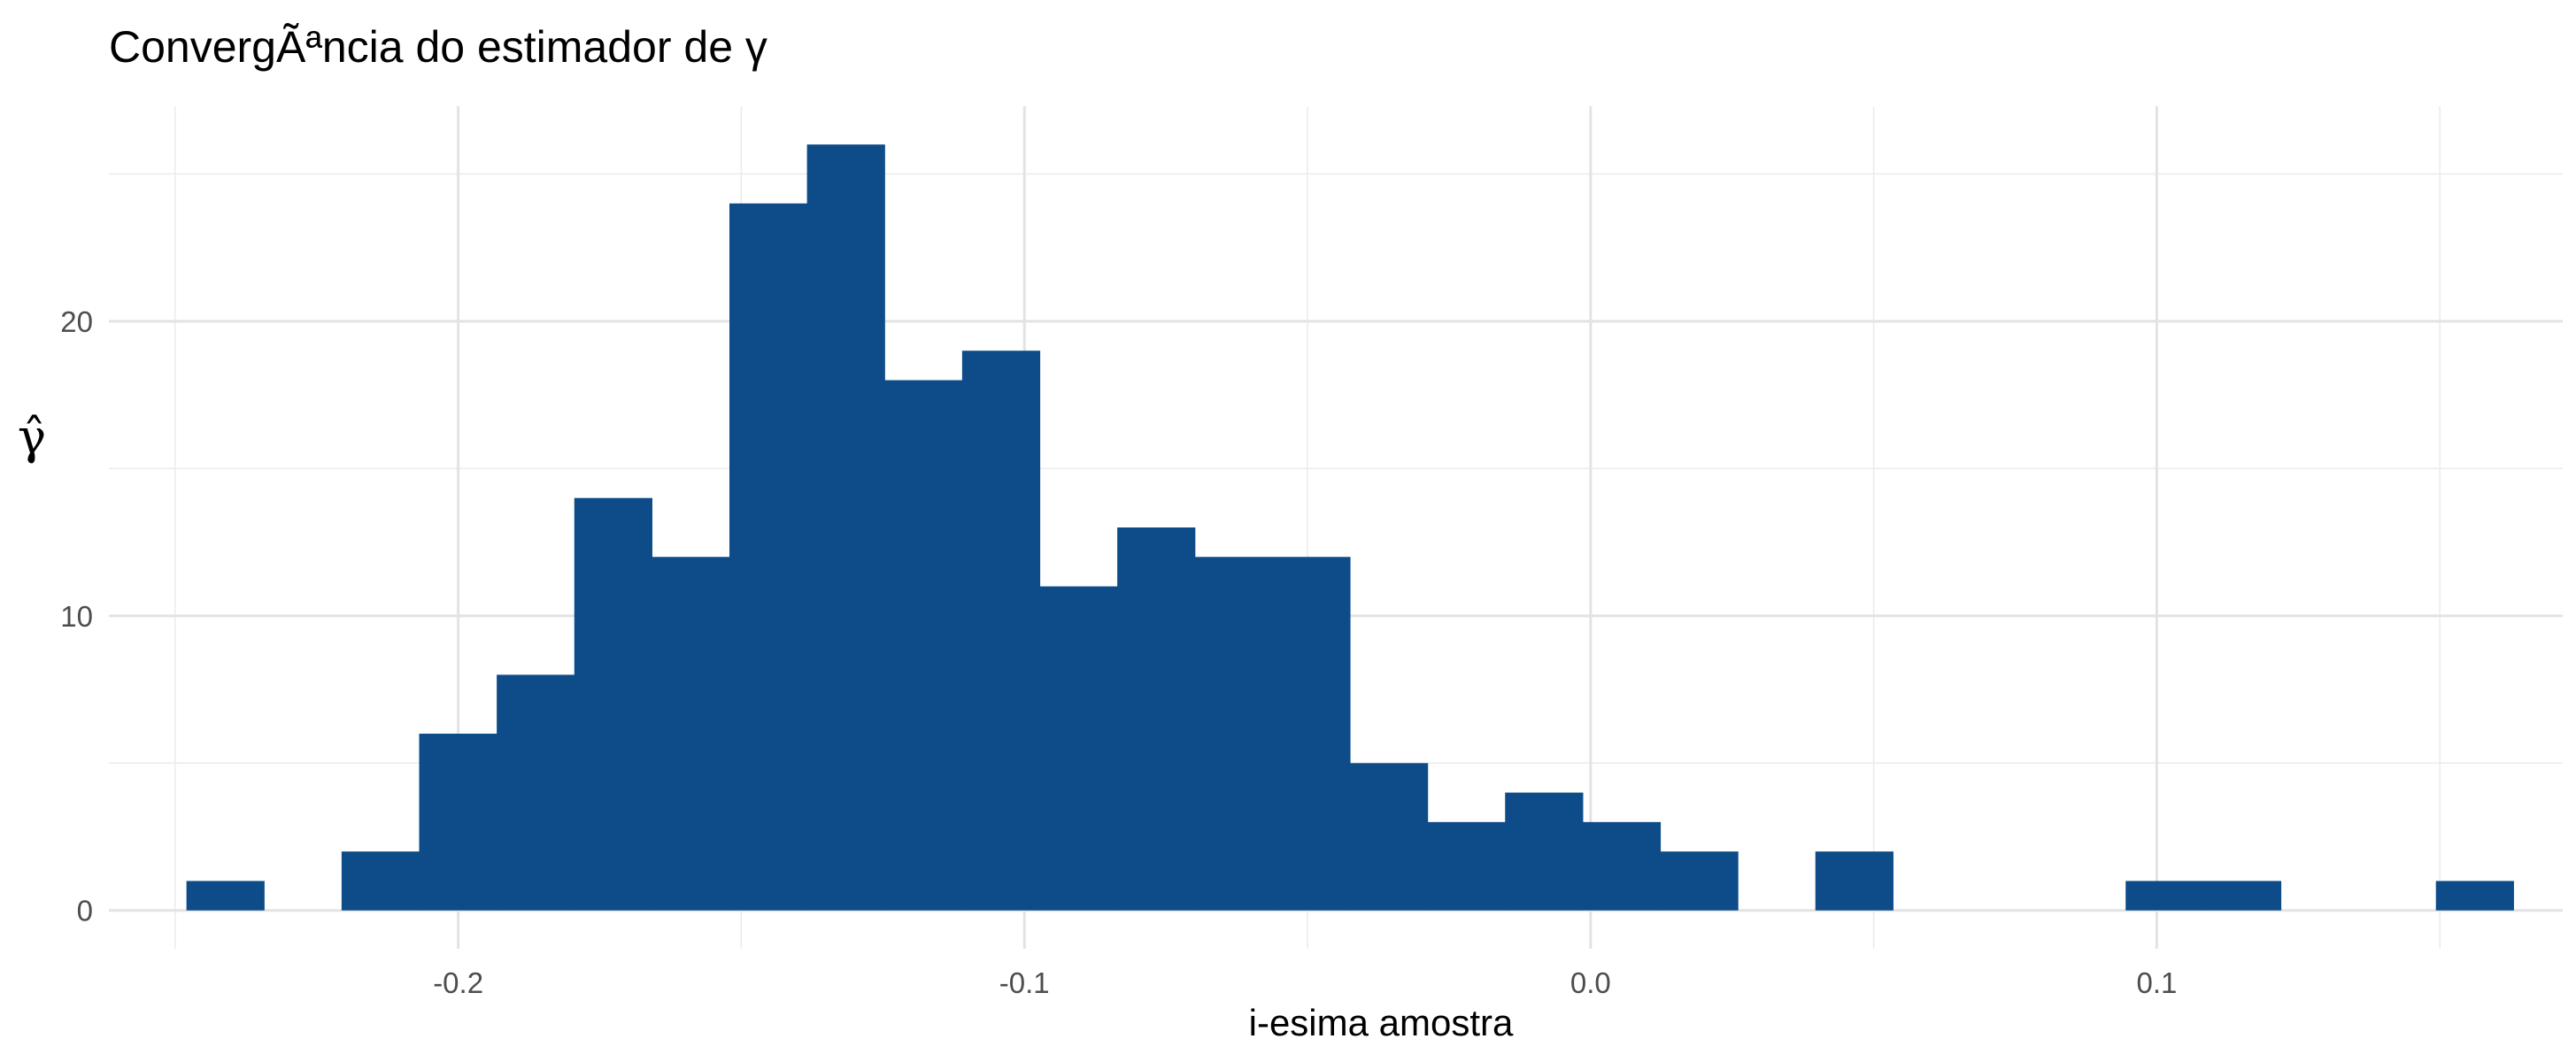 The height and width of the screenshot is (1062, 2576). What do you see at coordinates (1590, 983) in the screenshot?
I see `x-tick-label: 0.0` at bounding box center [1590, 983].